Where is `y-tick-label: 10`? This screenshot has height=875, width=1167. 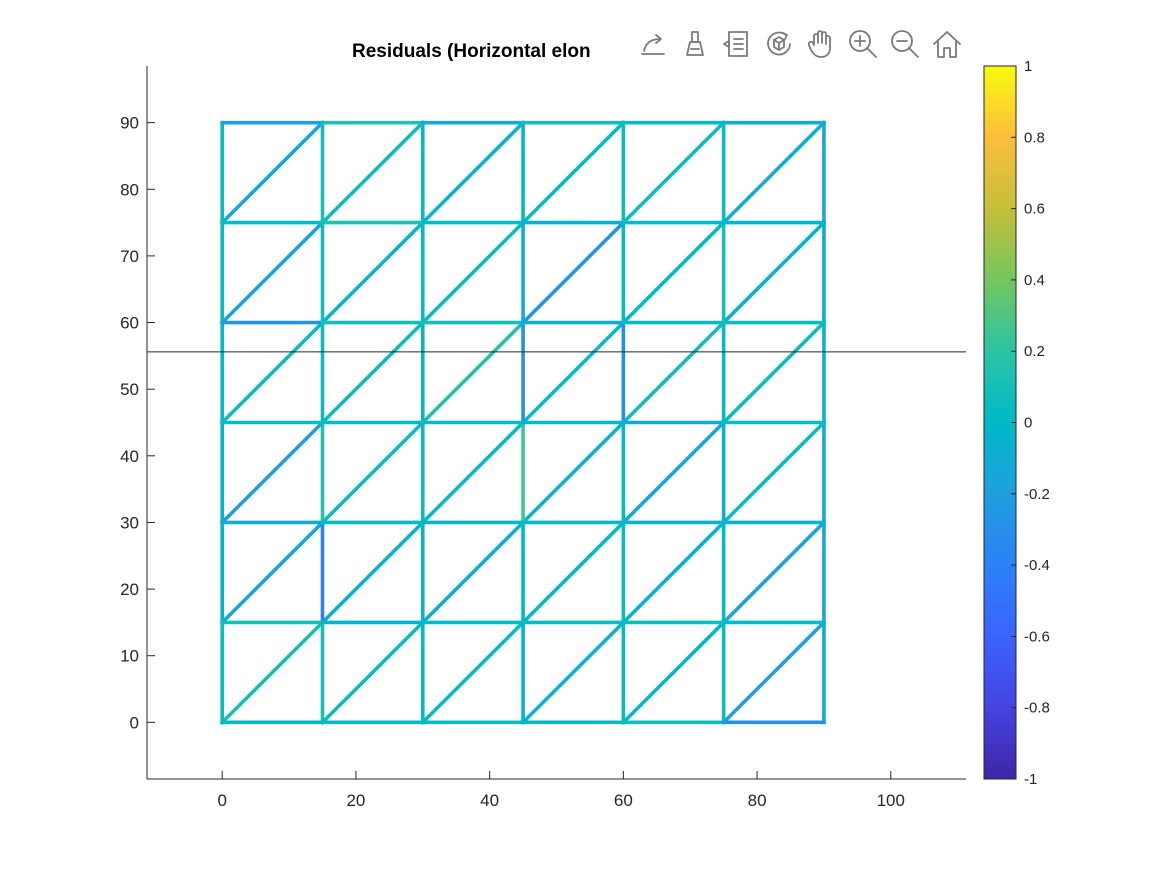
y-tick-label: 10 is located at coordinates (129, 656).